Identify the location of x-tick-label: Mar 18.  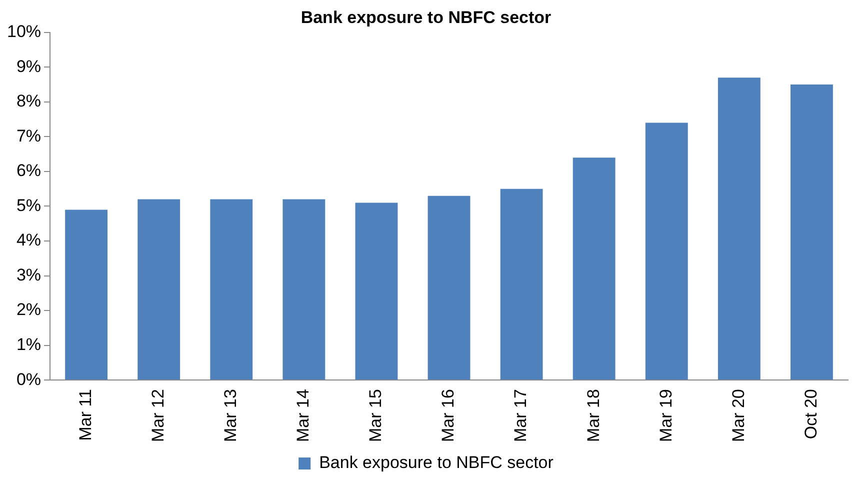
(593, 415).